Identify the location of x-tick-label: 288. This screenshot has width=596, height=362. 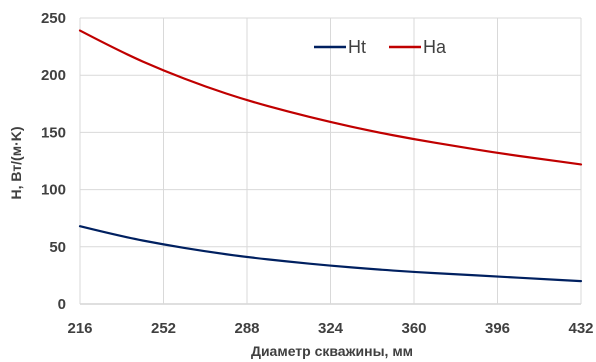
(246, 328).